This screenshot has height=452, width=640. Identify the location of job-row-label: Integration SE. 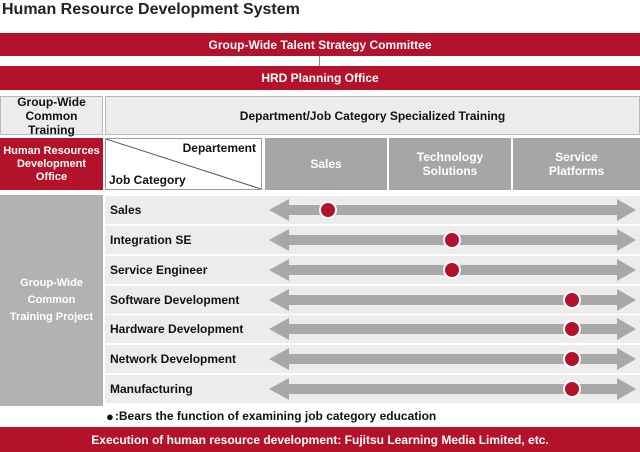
(151, 240).